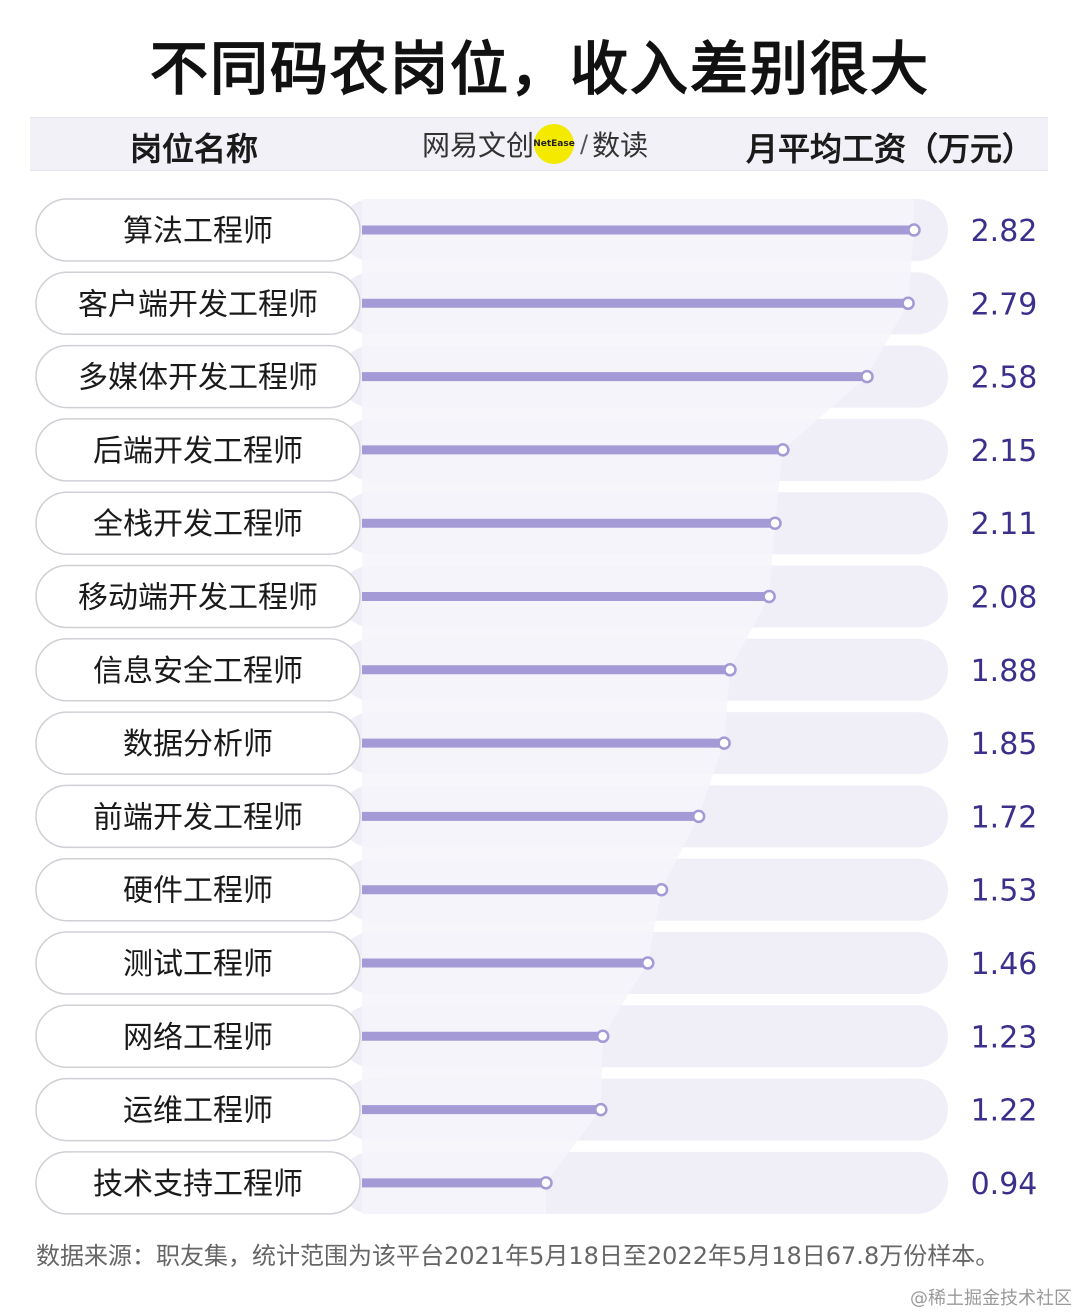 The image size is (1080, 1312). I want to click on logo-badge-icon: NetEase, so click(554, 144).